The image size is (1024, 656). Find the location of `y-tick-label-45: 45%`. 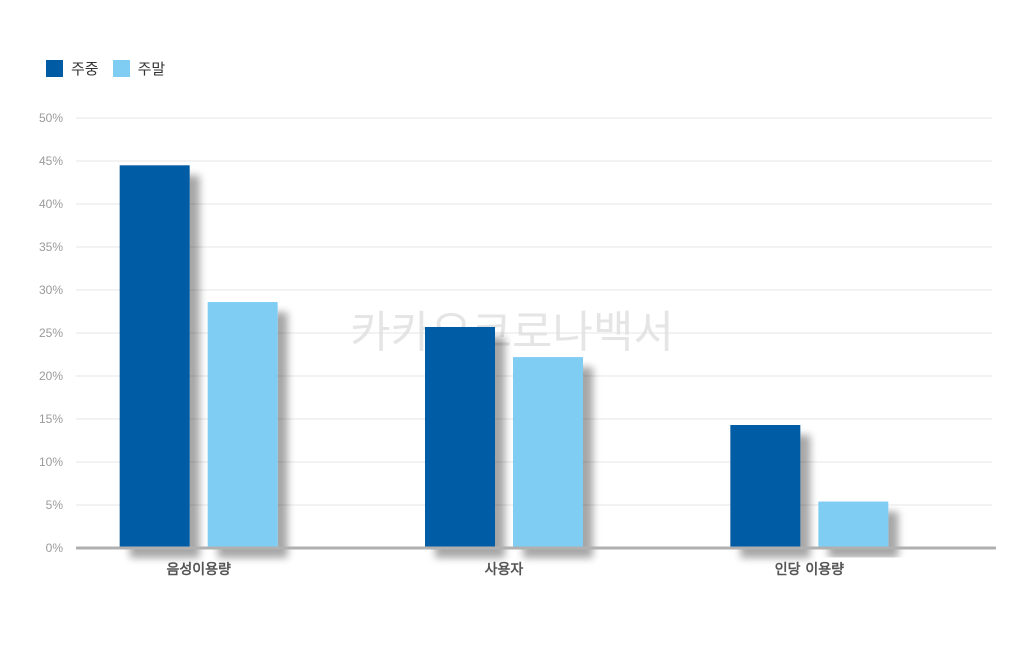

y-tick-label-45: 45% is located at coordinates (51, 161).